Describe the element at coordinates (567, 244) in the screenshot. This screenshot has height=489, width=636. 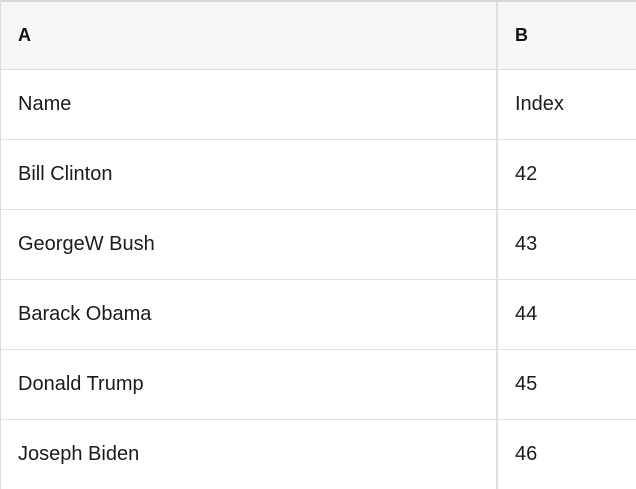
I see `cell-b: 43` at that location.